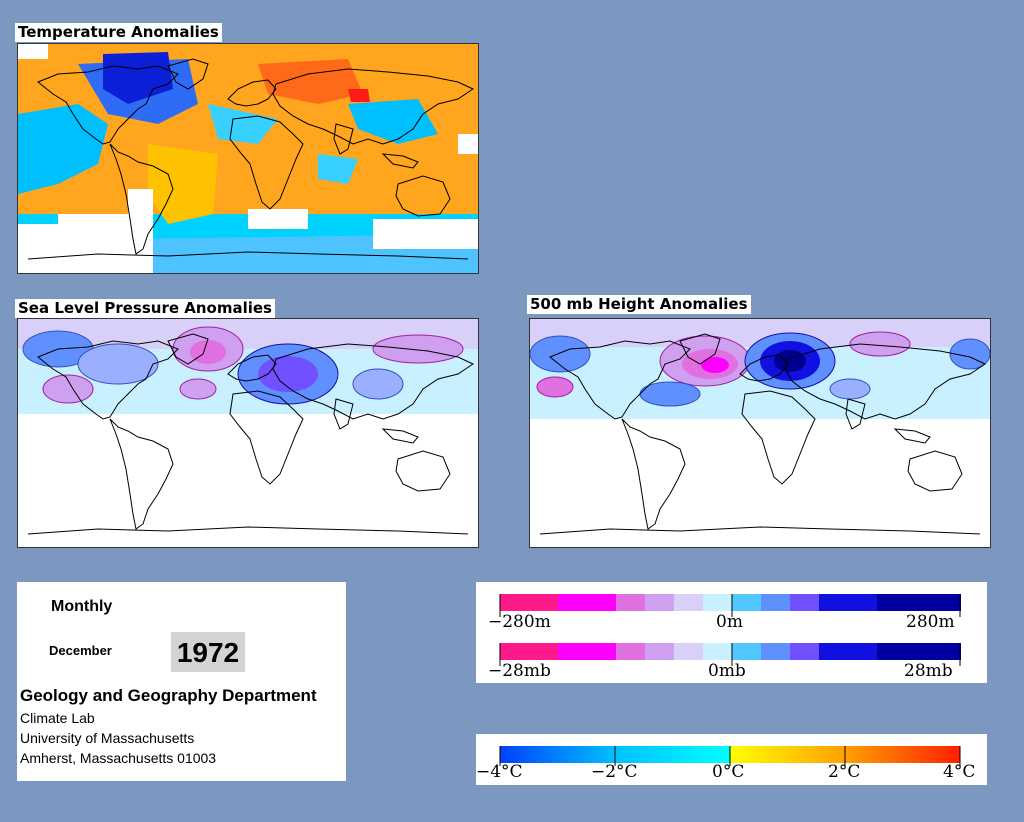 The height and width of the screenshot is (822, 1024). Describe the element at coordinates (760, 433) in the screenshot. I see `height-anomaly-map` at that location.